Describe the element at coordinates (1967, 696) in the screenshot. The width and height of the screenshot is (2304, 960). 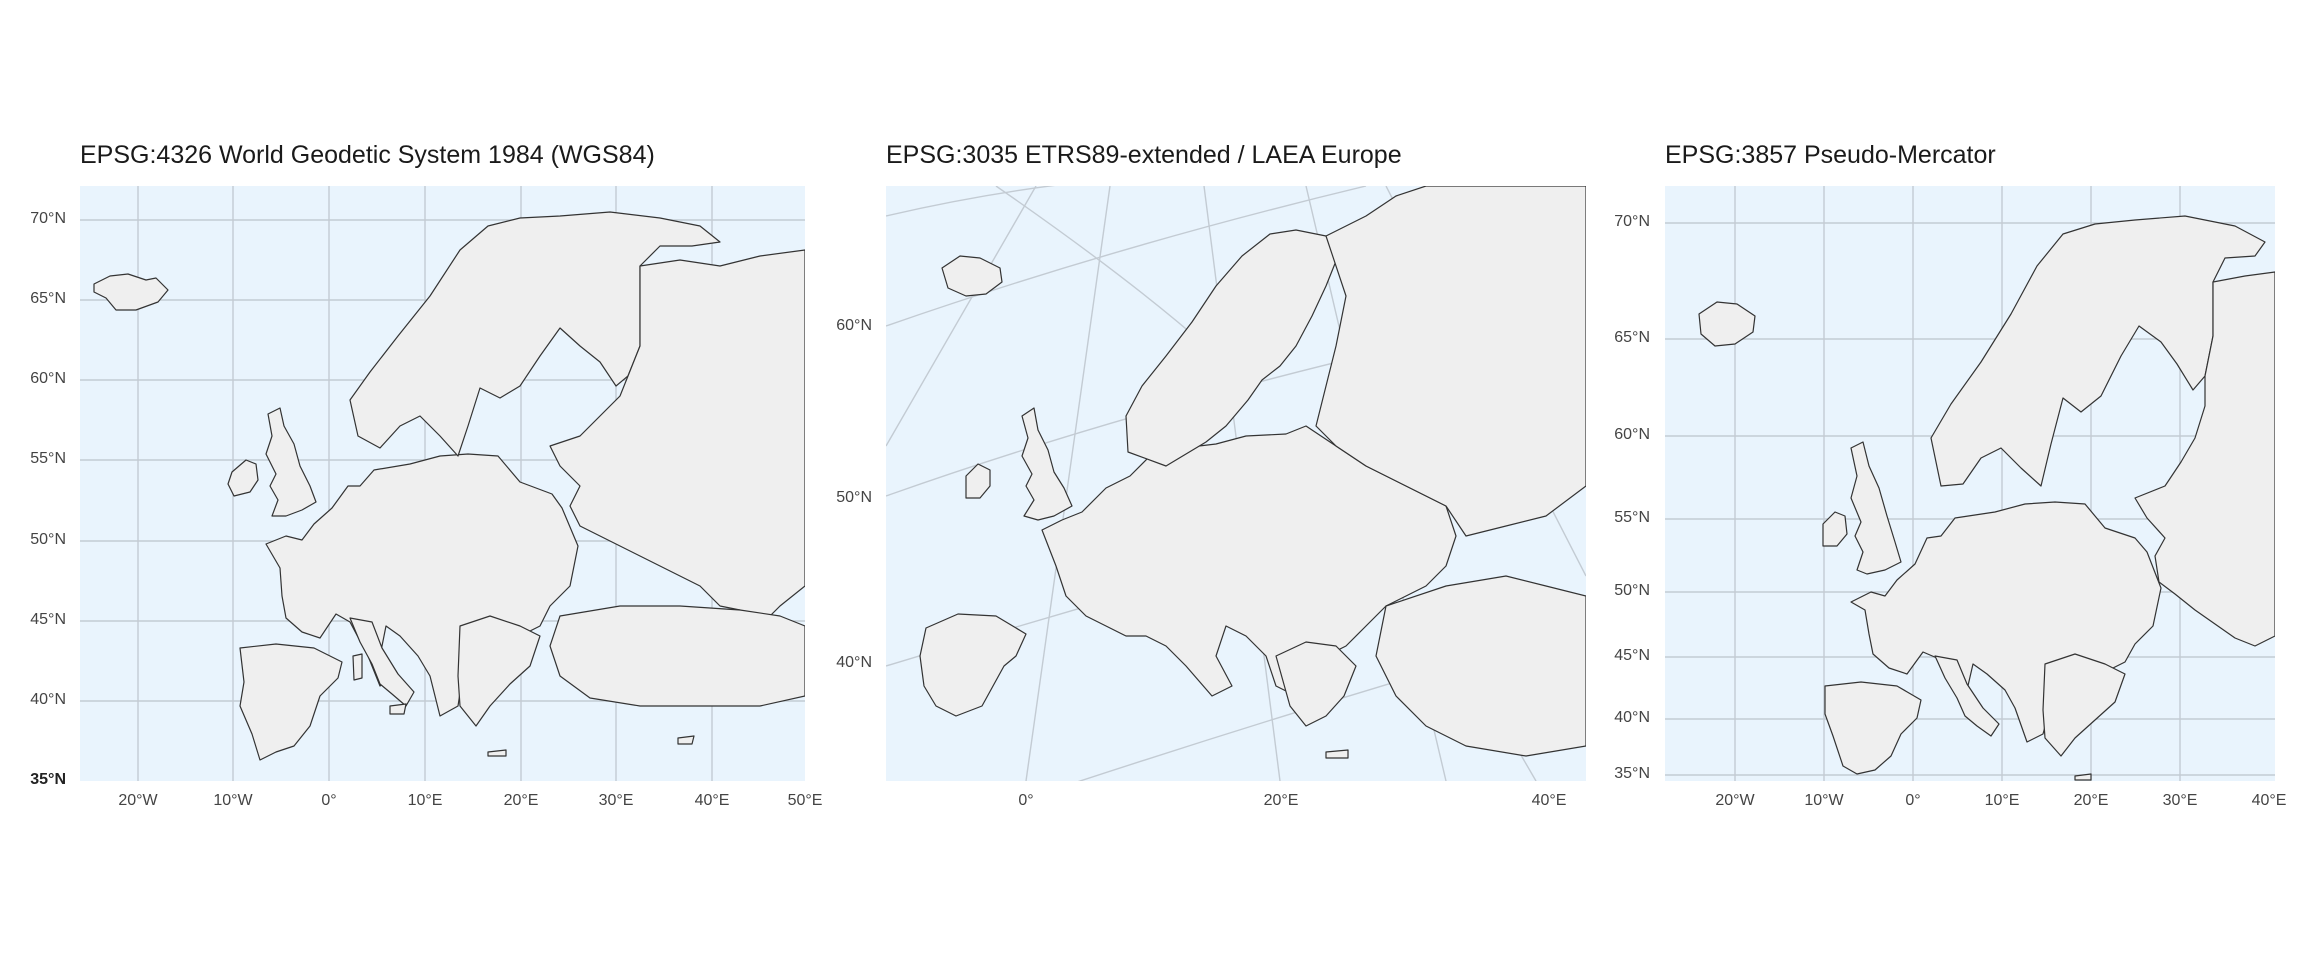
I see `italy` at that location.